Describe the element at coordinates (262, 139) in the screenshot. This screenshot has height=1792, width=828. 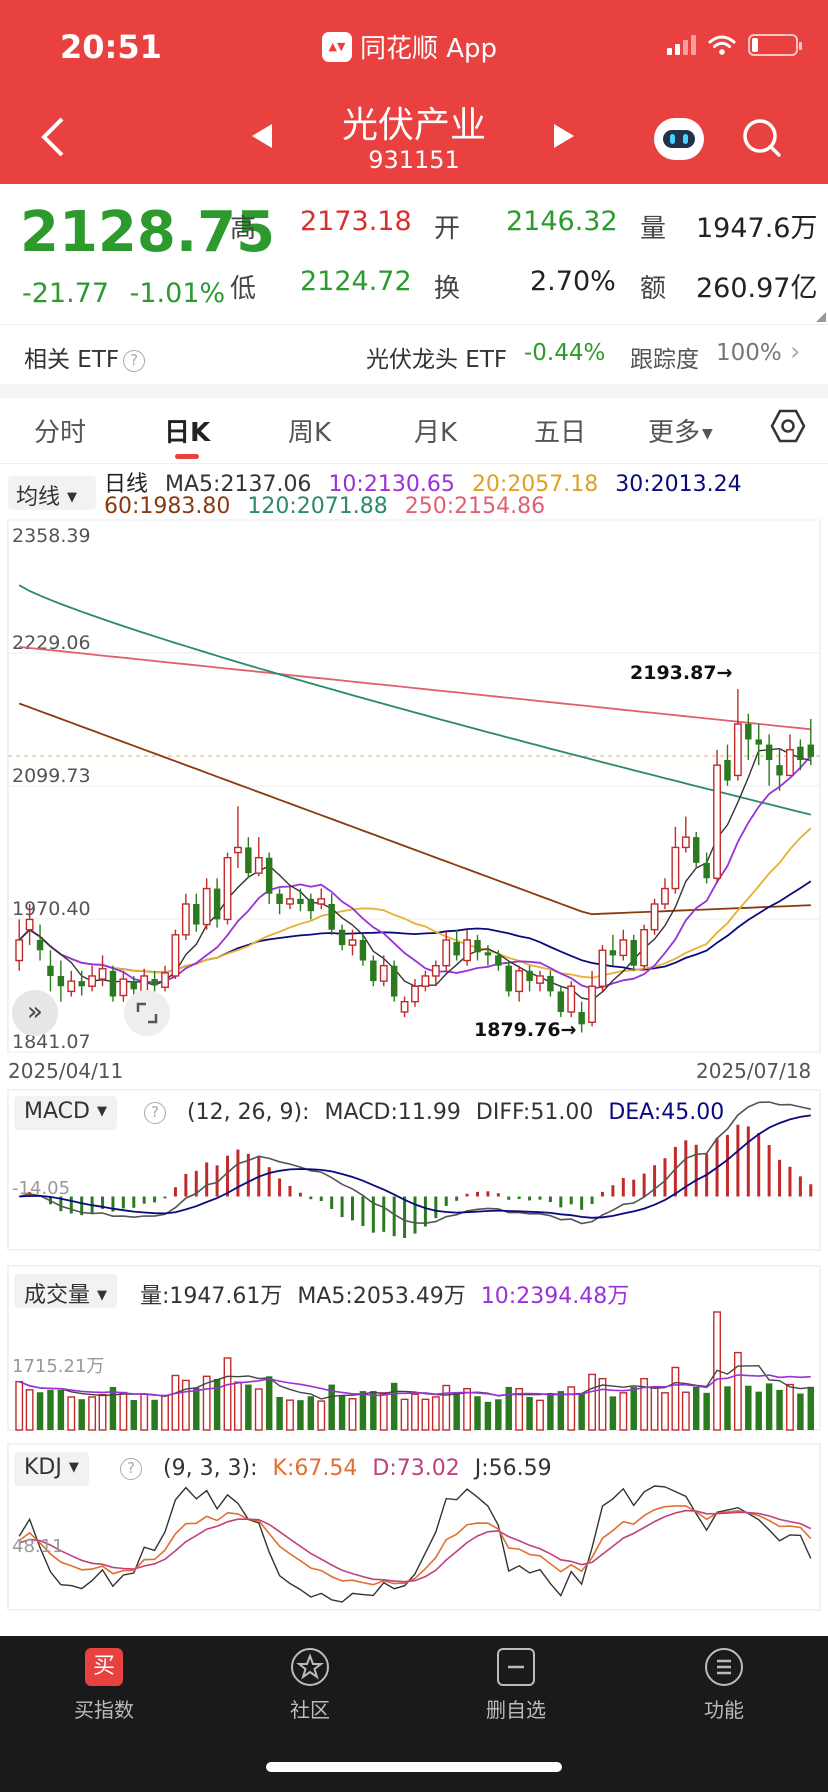
I see `prev-index-button` at that location.